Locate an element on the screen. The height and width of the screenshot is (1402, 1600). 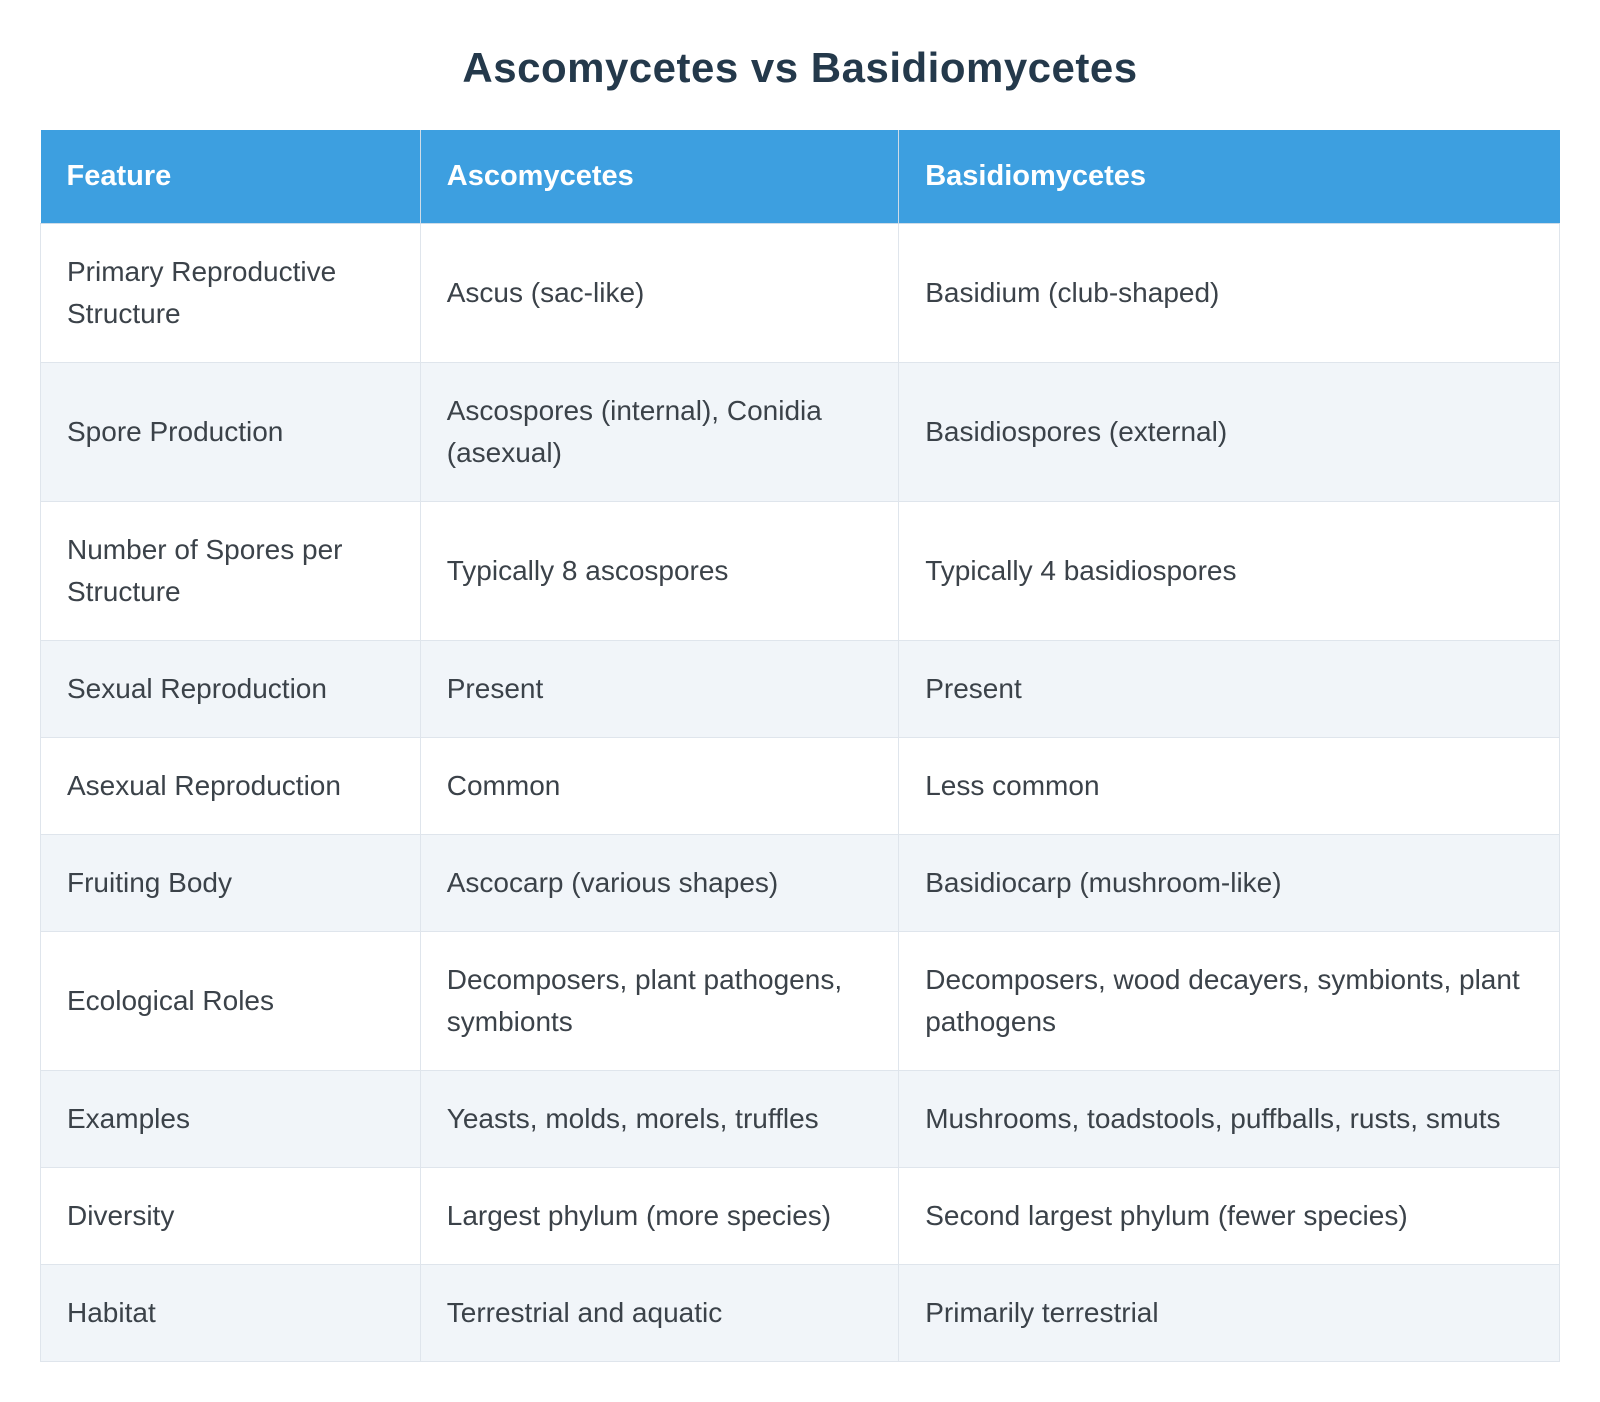
table-row: Asexual Reproduction Common Less common is located at coordinates (800, 786).